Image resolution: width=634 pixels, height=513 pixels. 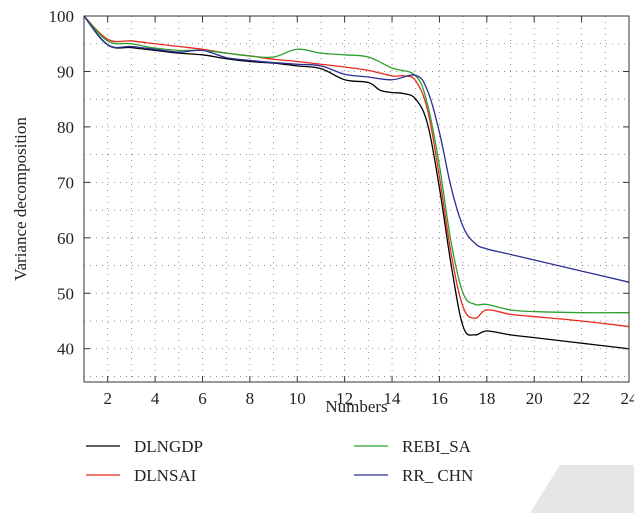 I want to click on x-tick-label: 6, so click(x=202, y=398).